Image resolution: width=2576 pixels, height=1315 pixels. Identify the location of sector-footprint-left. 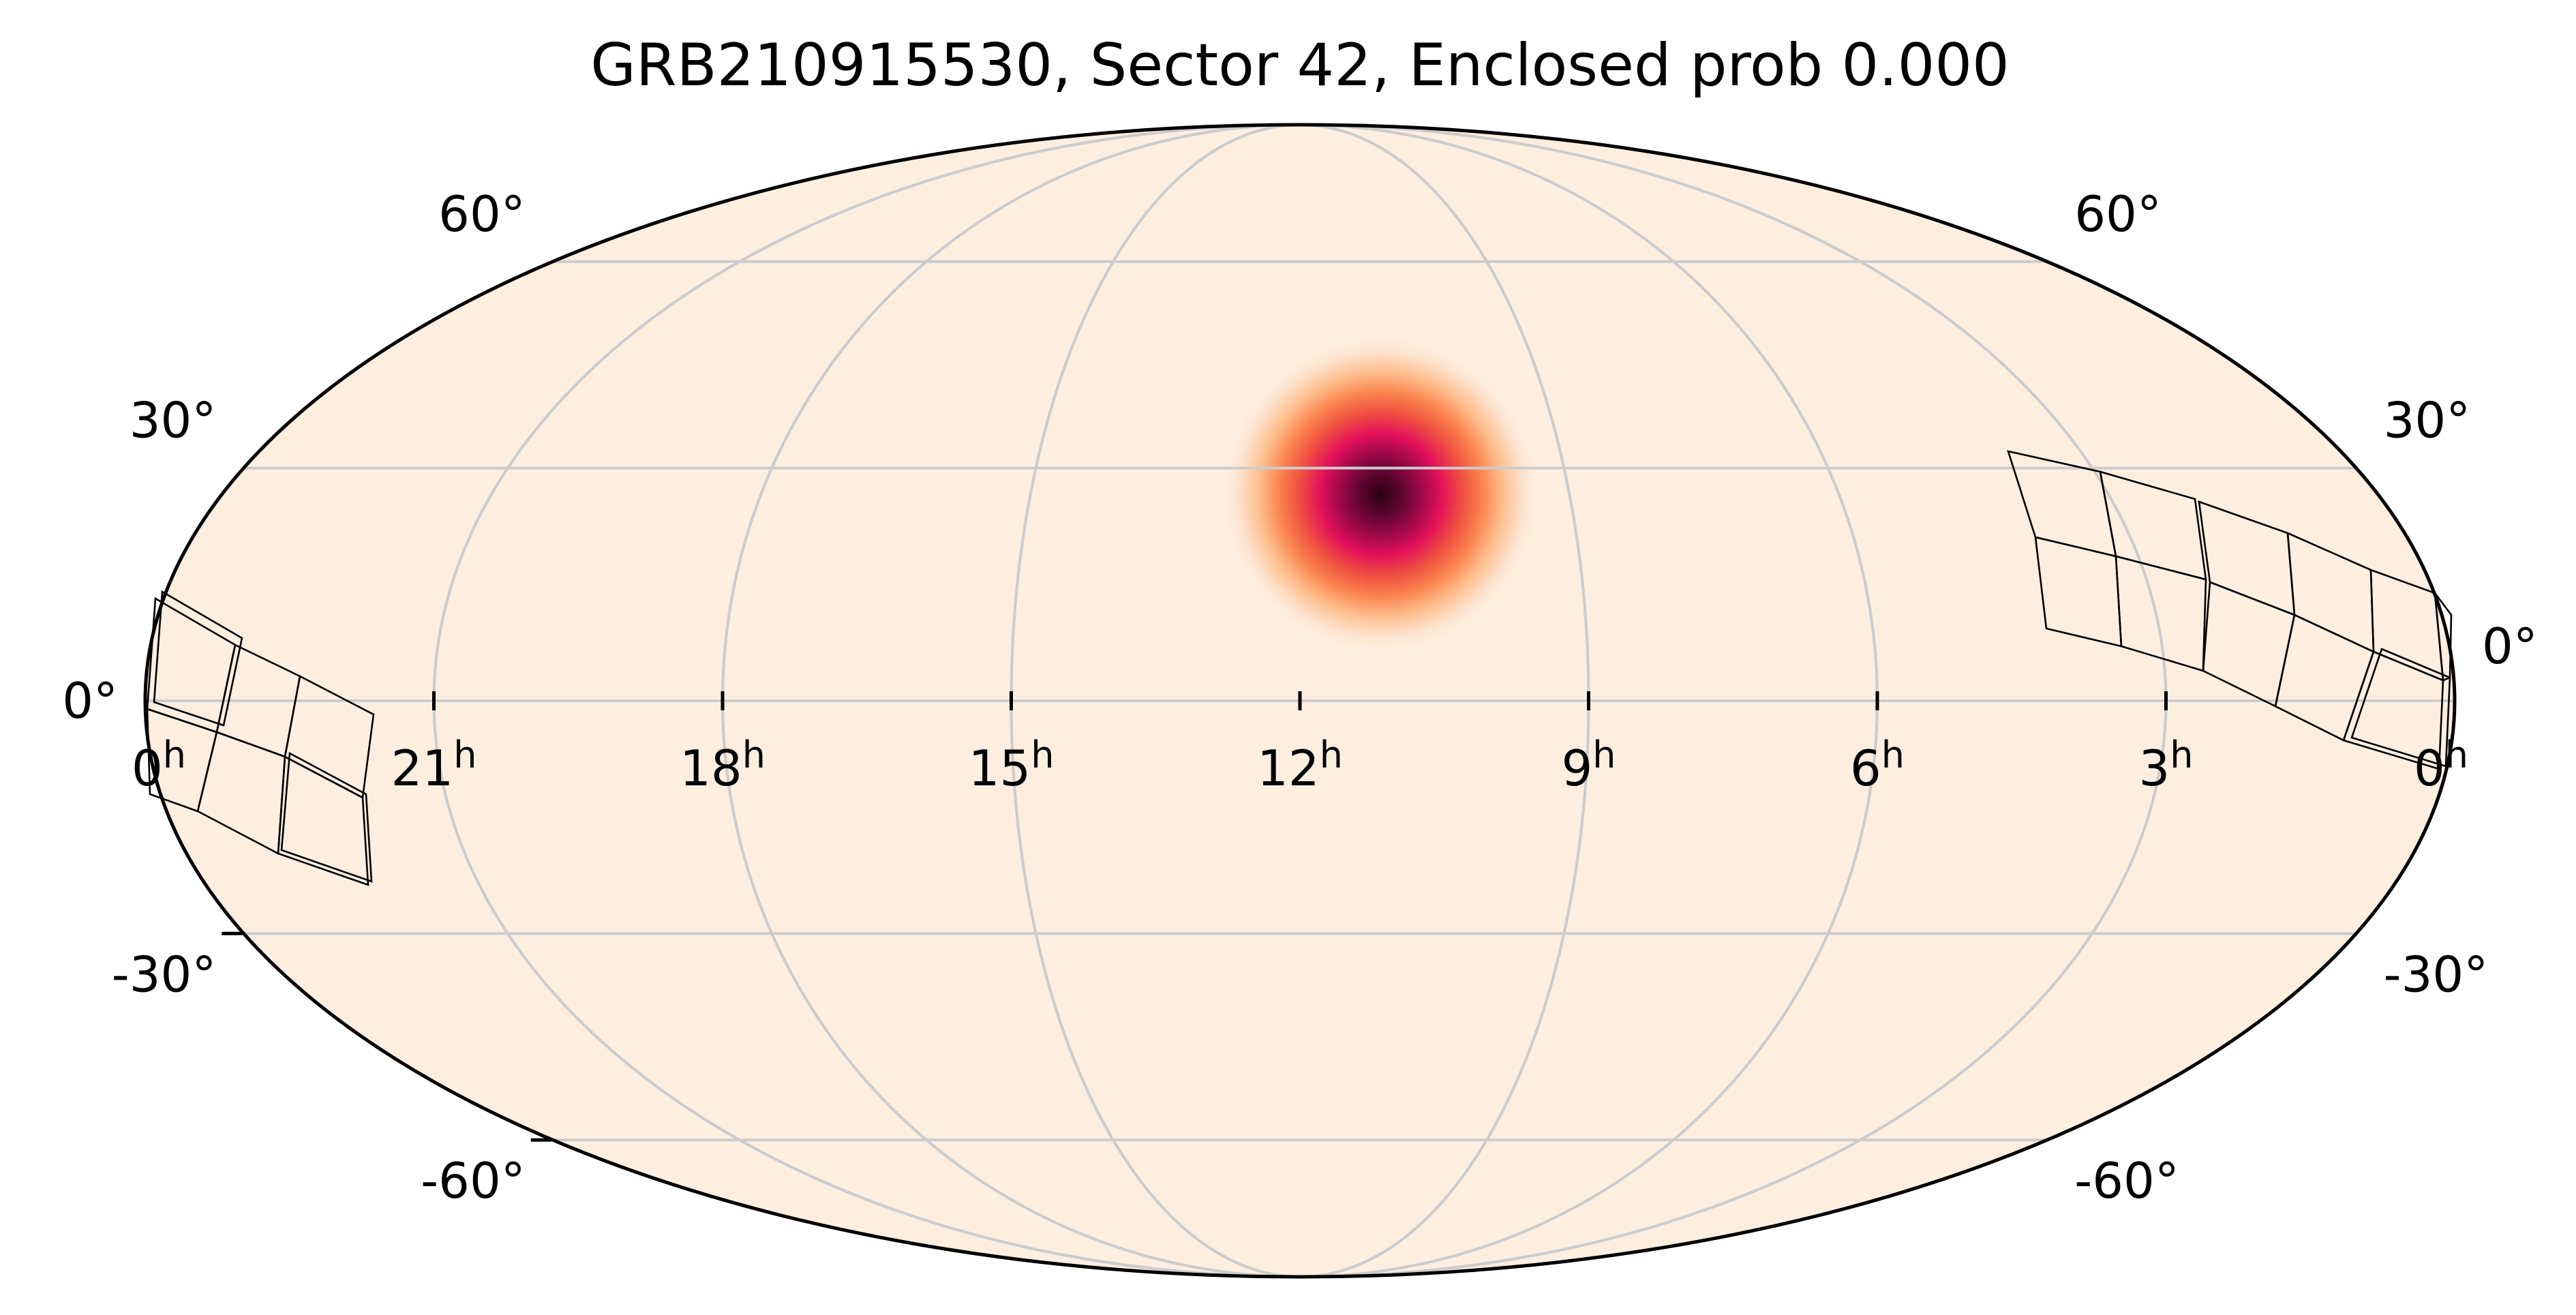
(260, 738).